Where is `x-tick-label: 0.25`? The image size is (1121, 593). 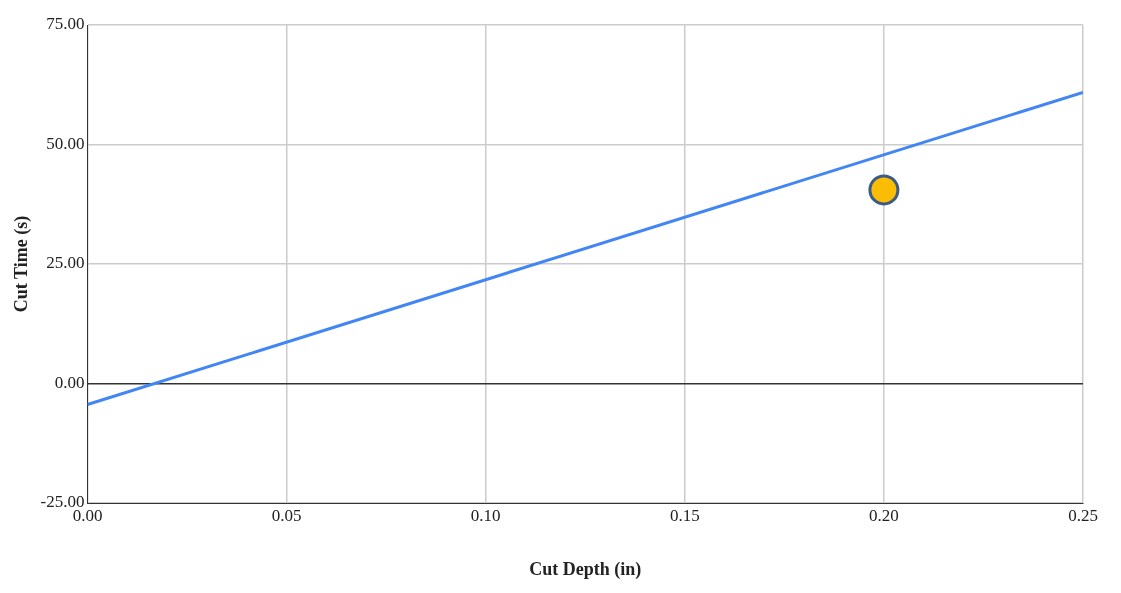 x-tick-label: 0.25 is located at coordinates (1083, 515).